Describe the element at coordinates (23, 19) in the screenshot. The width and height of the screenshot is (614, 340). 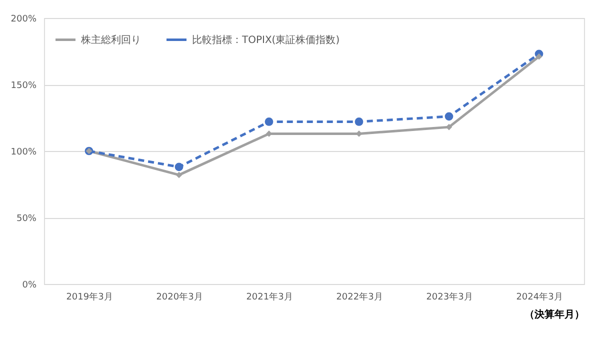
I see `y-tick-label: 200%` at that location.